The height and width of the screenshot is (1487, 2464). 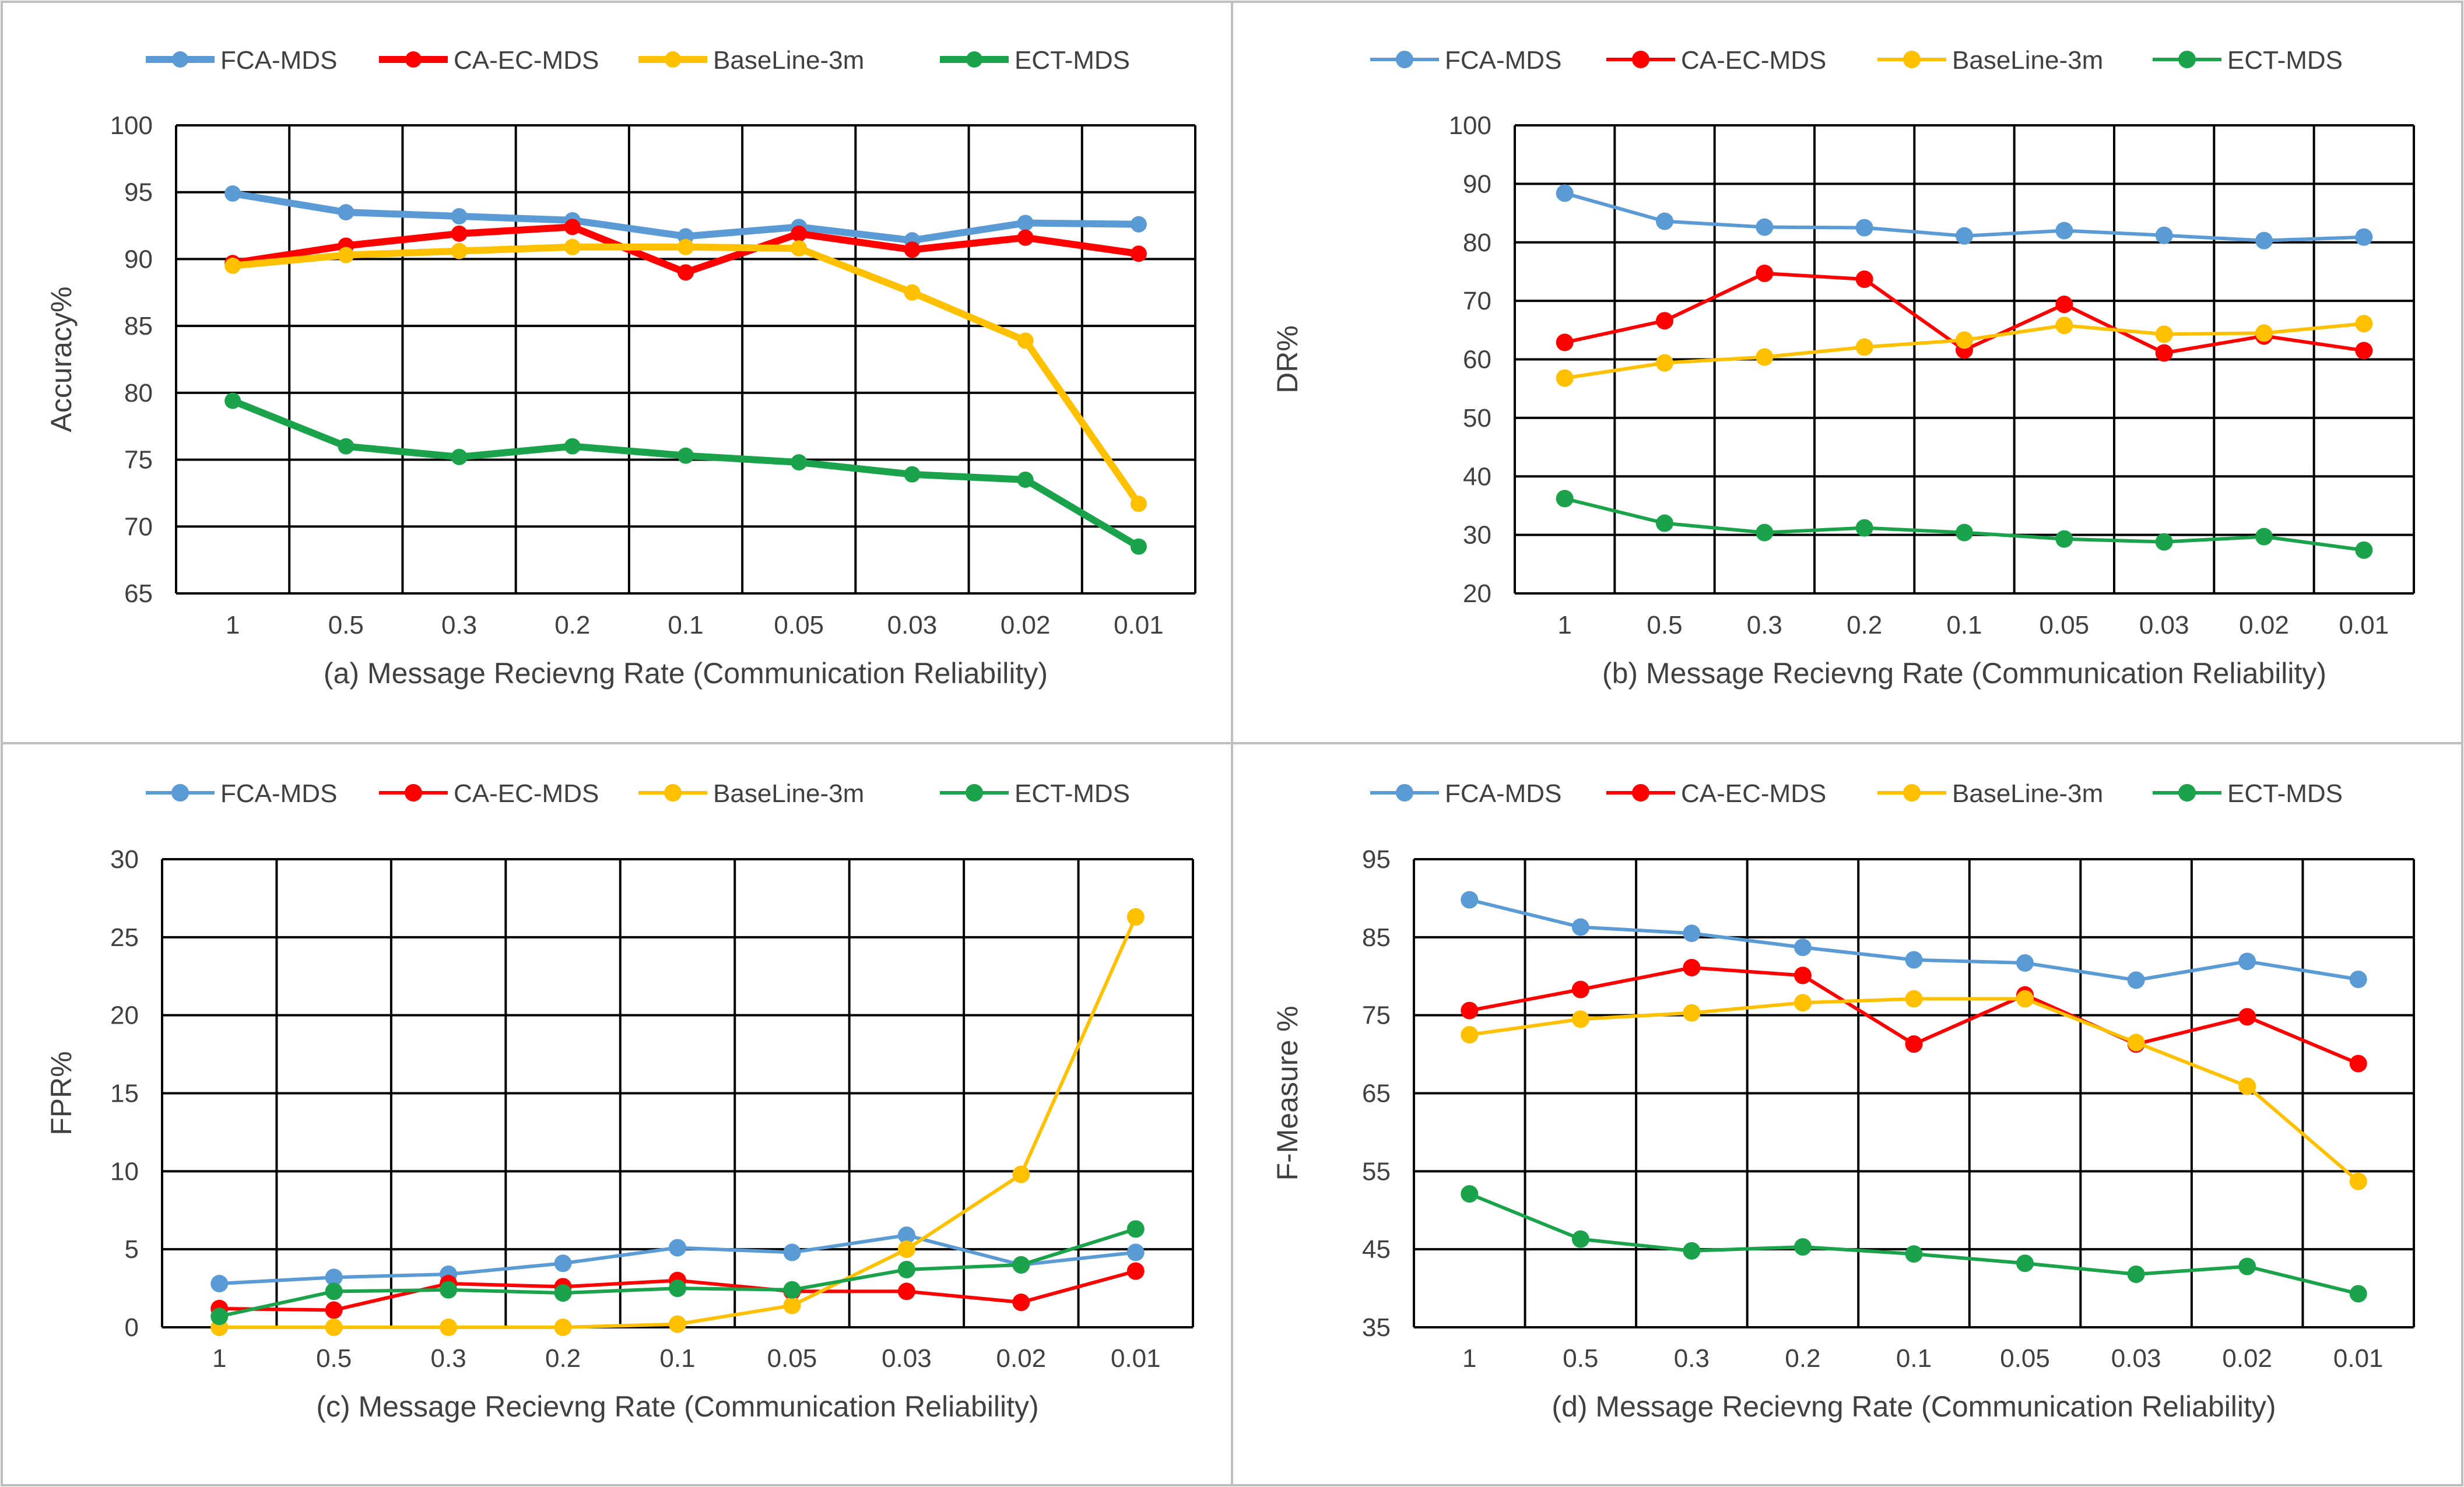 I want to click on y-tick-label: 80, so click(x=1477, y=243).